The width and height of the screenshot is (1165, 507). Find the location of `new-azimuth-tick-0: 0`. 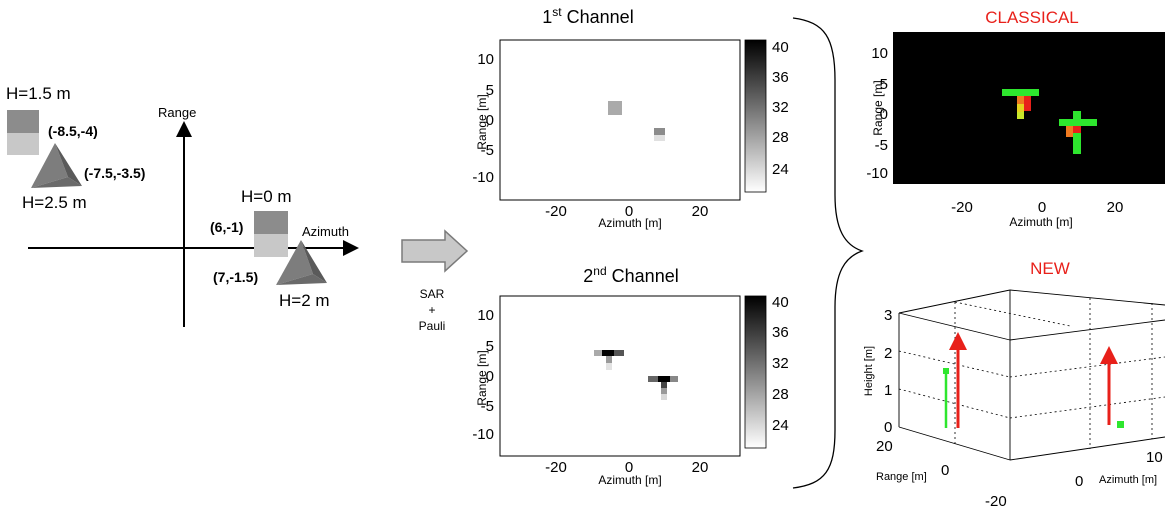

new-azimuth-tick-0: 0 is located at coordinates (1079, 481).